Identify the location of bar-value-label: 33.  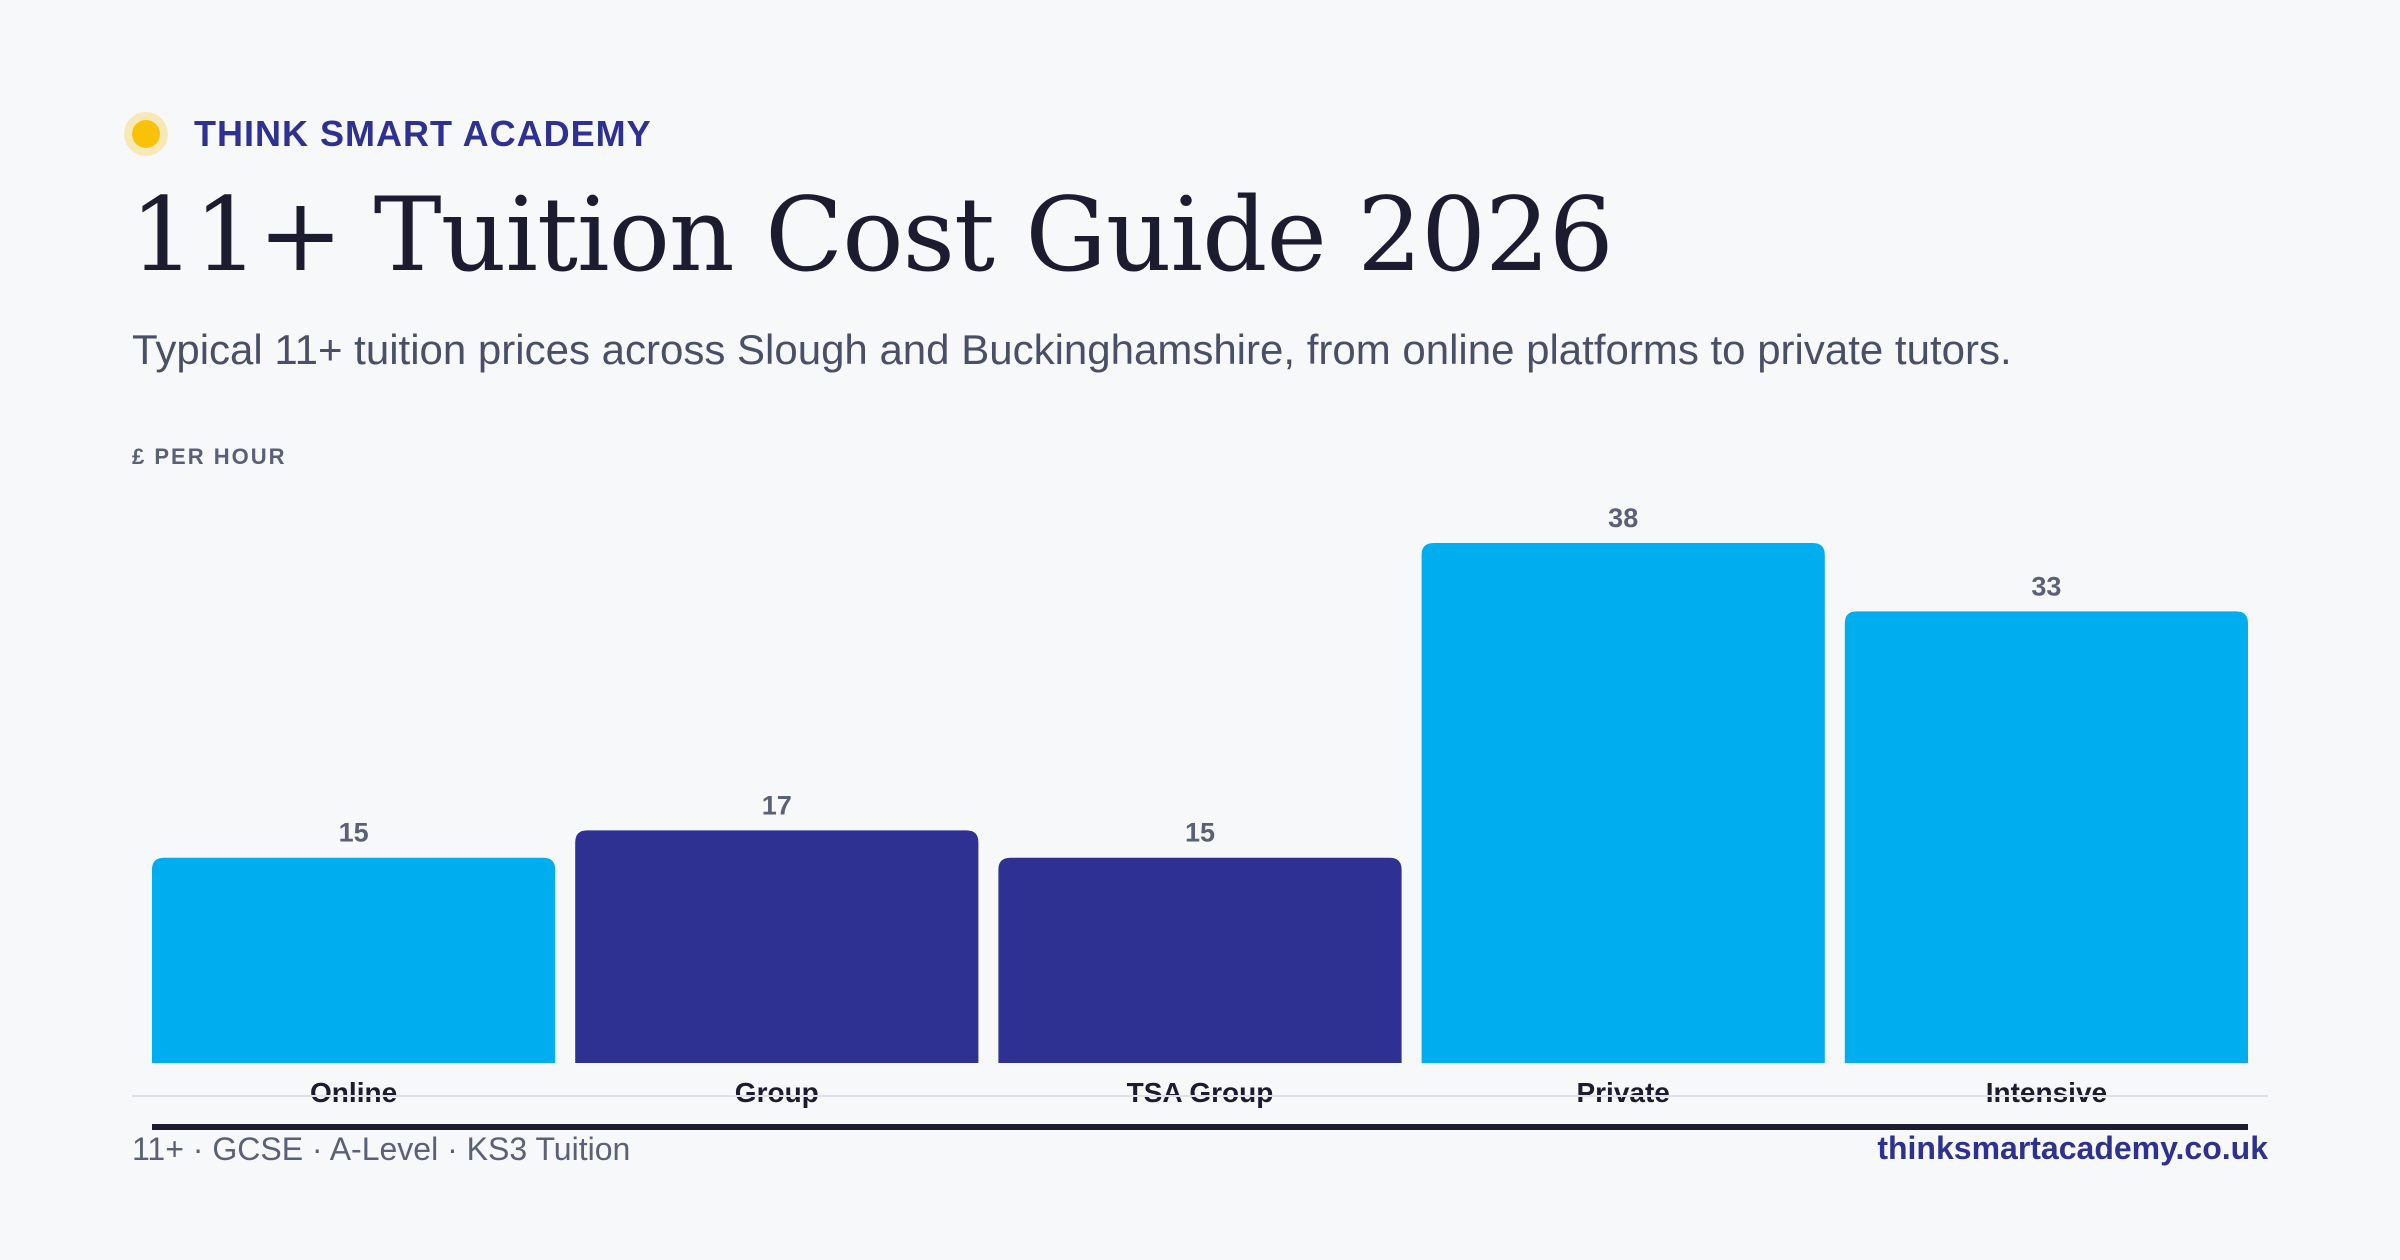
(2046, 586).